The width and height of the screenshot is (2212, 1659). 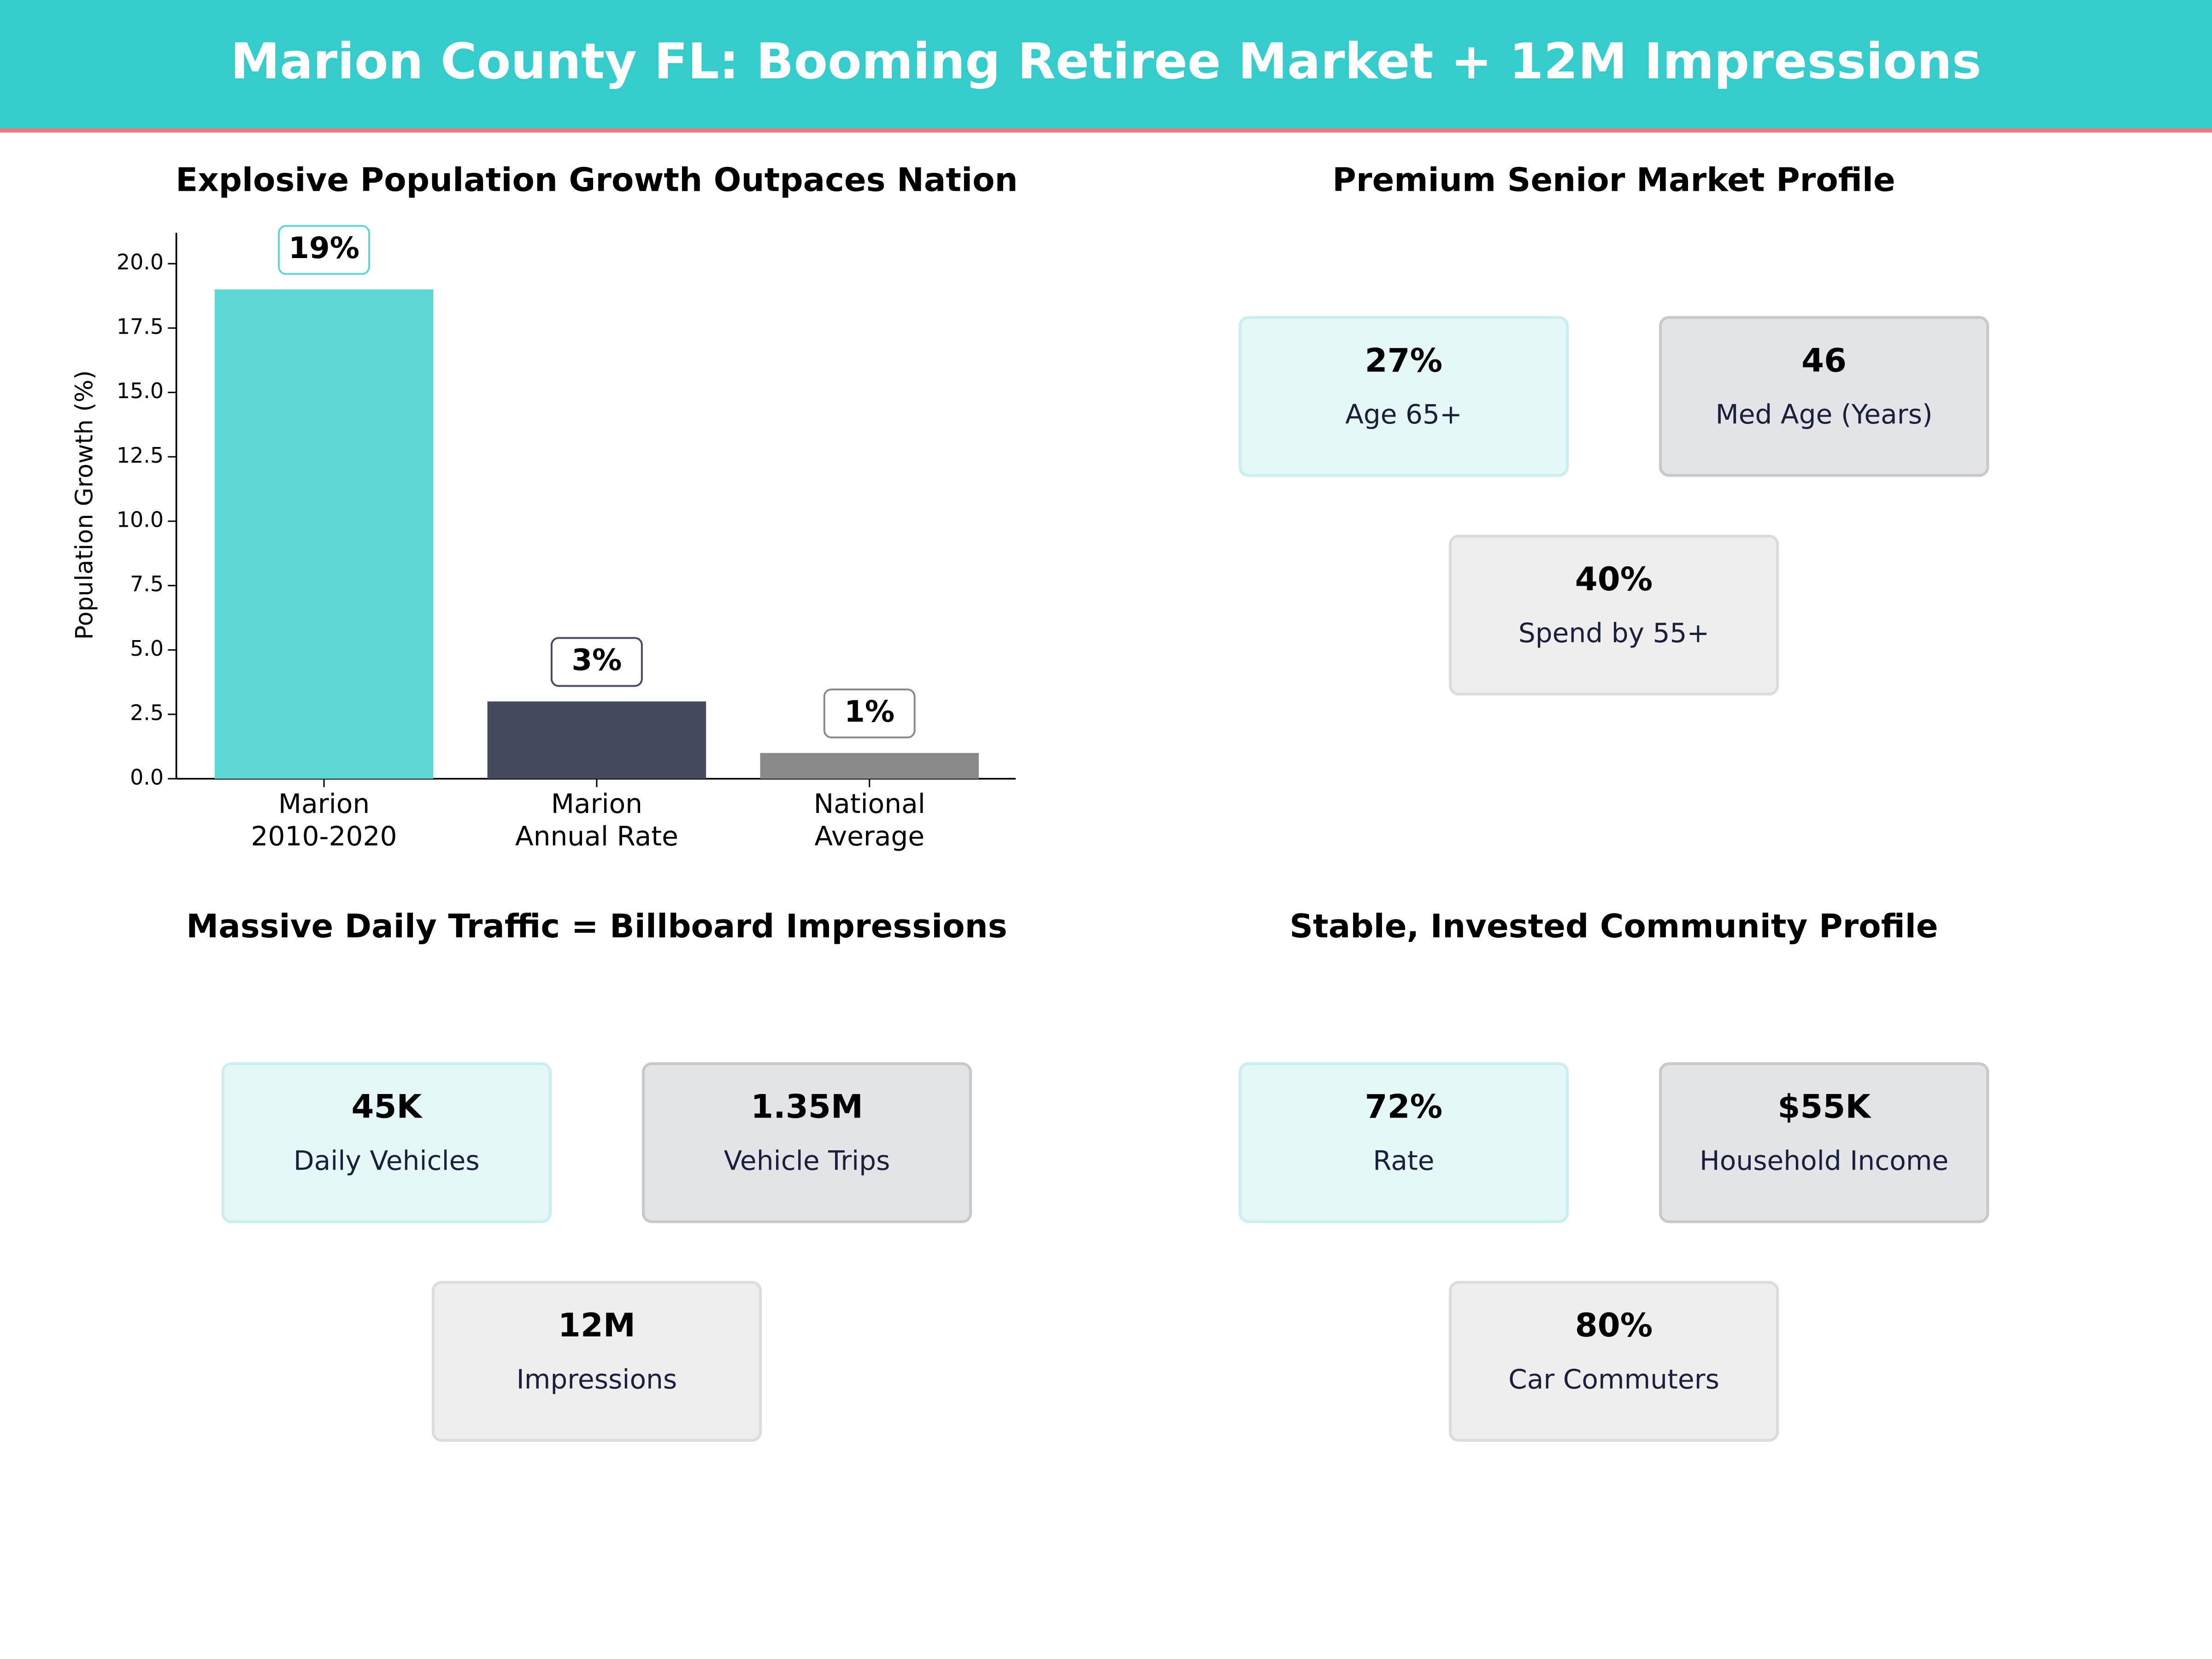 I want to click on kpi-card: 46 Med Age (Years), so click(x=1824, y=396).